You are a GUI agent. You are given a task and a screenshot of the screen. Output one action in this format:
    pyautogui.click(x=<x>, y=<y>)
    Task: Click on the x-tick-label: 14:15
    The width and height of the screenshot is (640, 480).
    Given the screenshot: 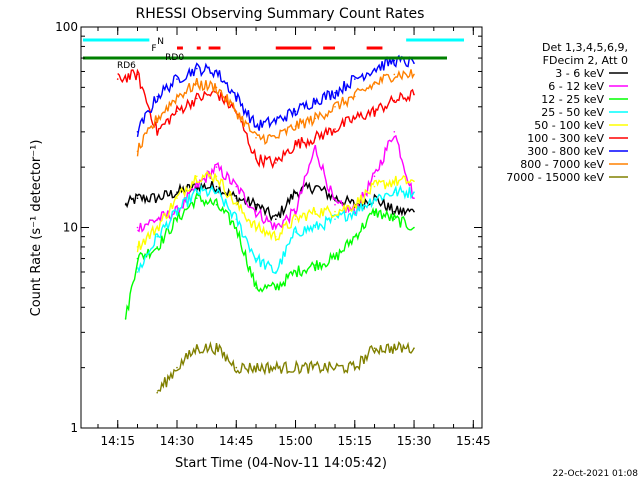 What is the action you would take?
    pyautogui.click(x=117, y=441)
    